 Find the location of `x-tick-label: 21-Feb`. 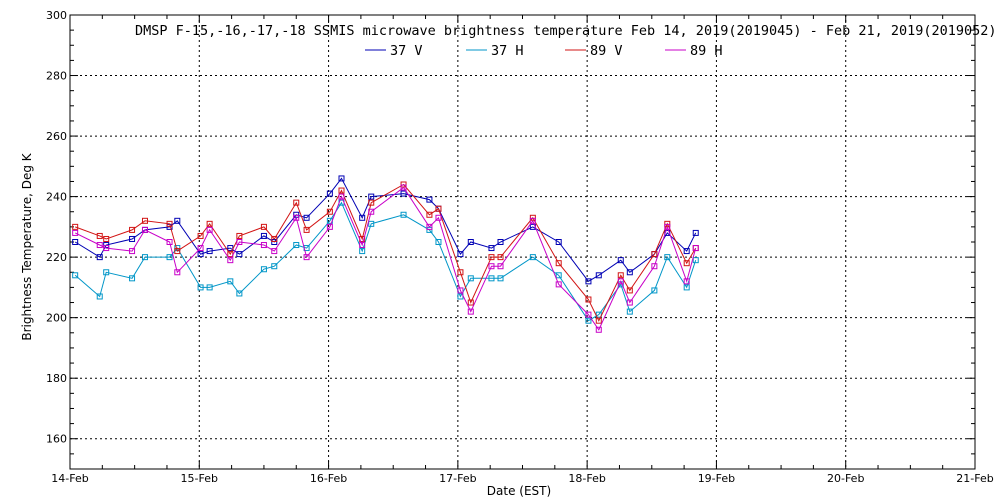

x-tick-label: 21-Feb is located at coordinates (974, 478).